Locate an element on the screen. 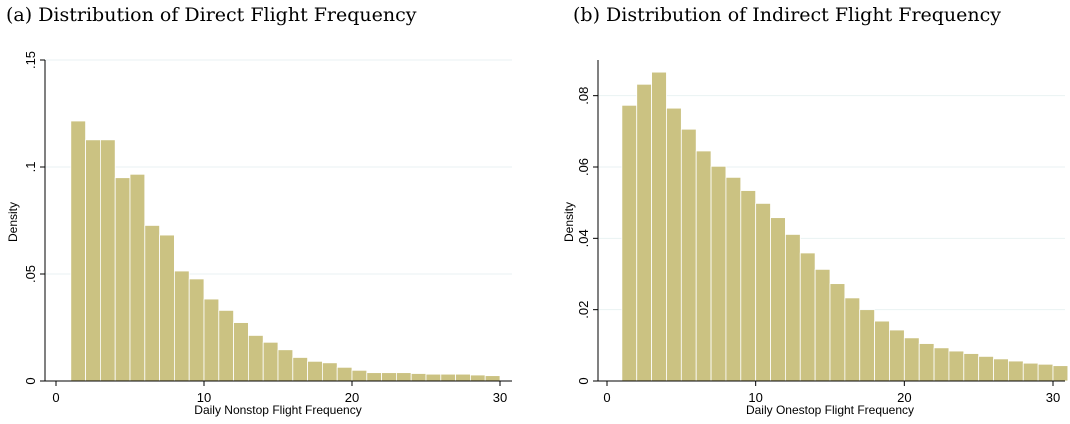  y-axis-title-a: Density is located at coordinates (13, 222).